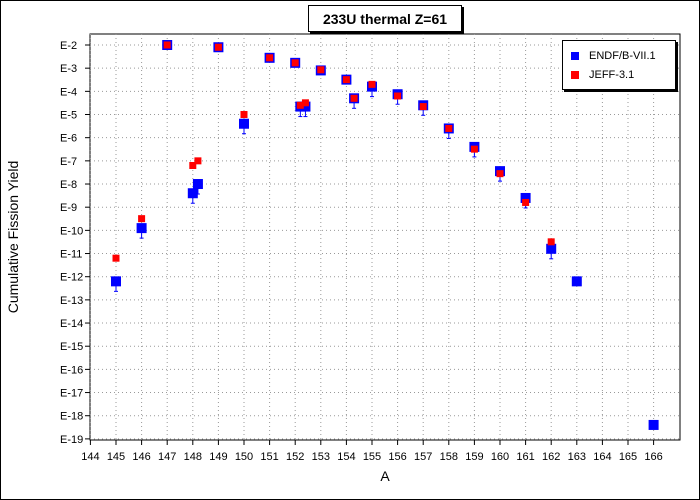  What do you see at coordinates (68, 46) in the screenshot?
I see `y-tick-label: E-2` at bounding box center [68, 46].